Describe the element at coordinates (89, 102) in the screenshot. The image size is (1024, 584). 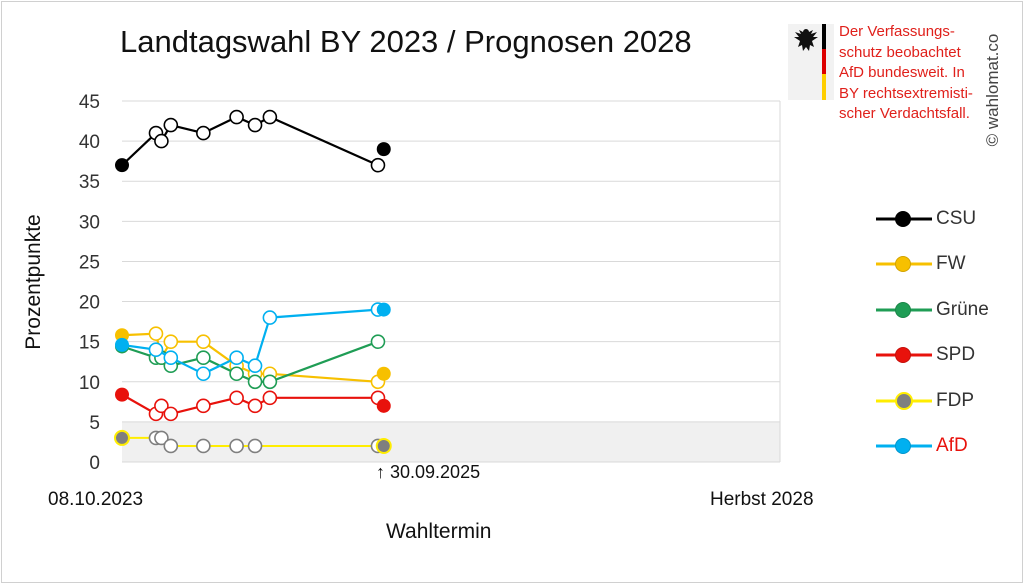
I see `y-tick-label: 45` at that location.